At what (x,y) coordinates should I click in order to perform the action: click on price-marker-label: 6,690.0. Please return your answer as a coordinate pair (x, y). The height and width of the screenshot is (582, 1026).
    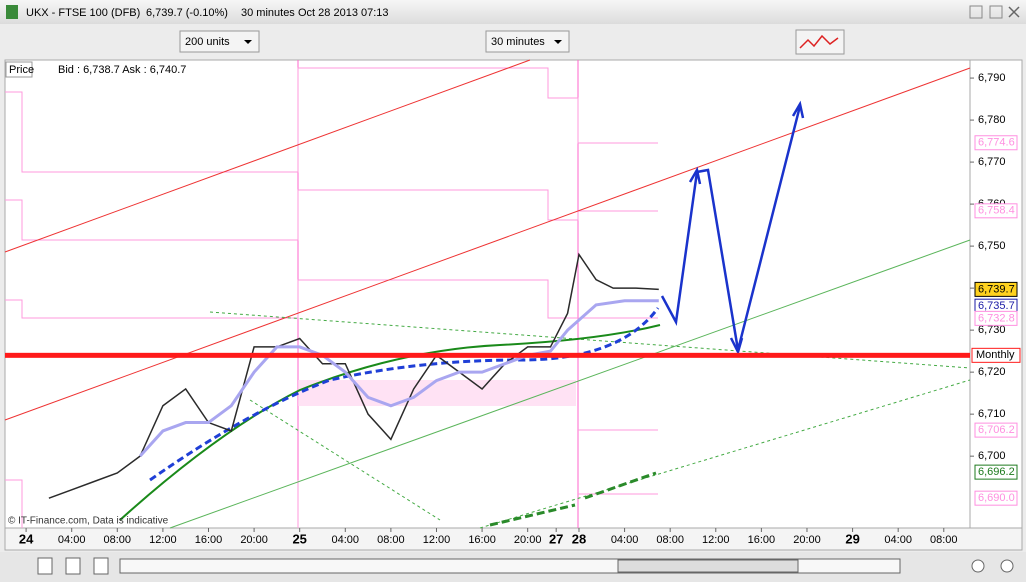
    Looking at the image, I should click on (996, 498).